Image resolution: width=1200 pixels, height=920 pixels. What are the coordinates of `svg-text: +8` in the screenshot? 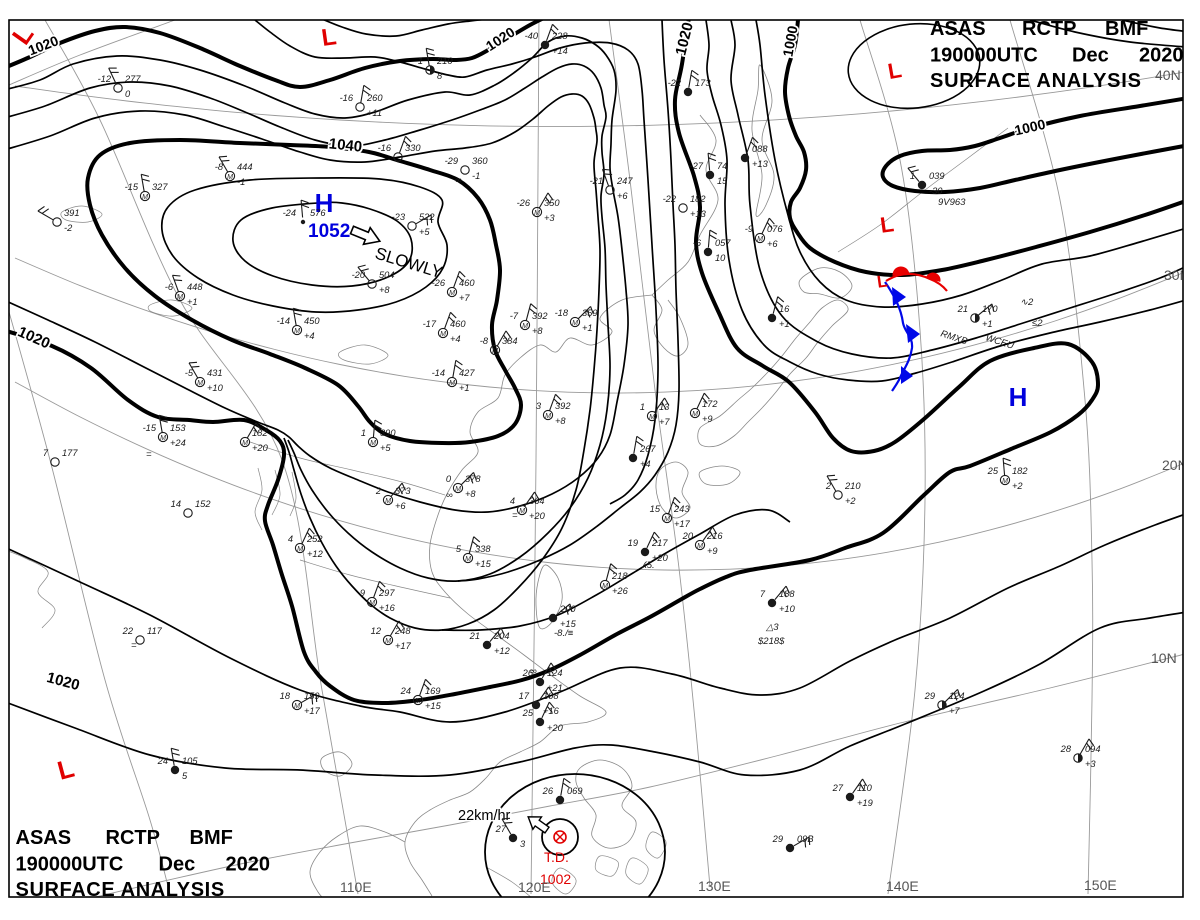 It's located at (537, 331).